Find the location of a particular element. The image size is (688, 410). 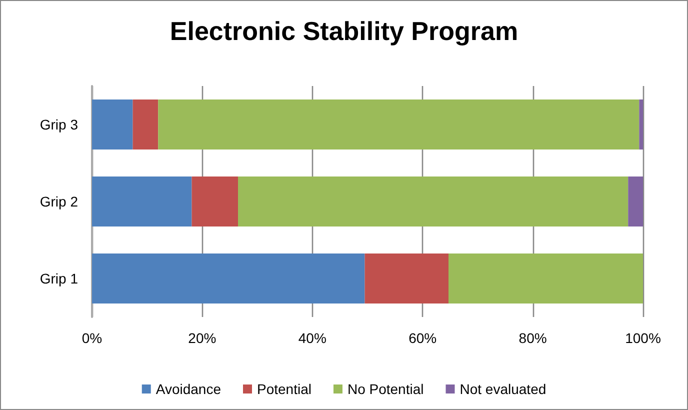

y-tick-label: Grip 3 is located at coordinates (59, 124).